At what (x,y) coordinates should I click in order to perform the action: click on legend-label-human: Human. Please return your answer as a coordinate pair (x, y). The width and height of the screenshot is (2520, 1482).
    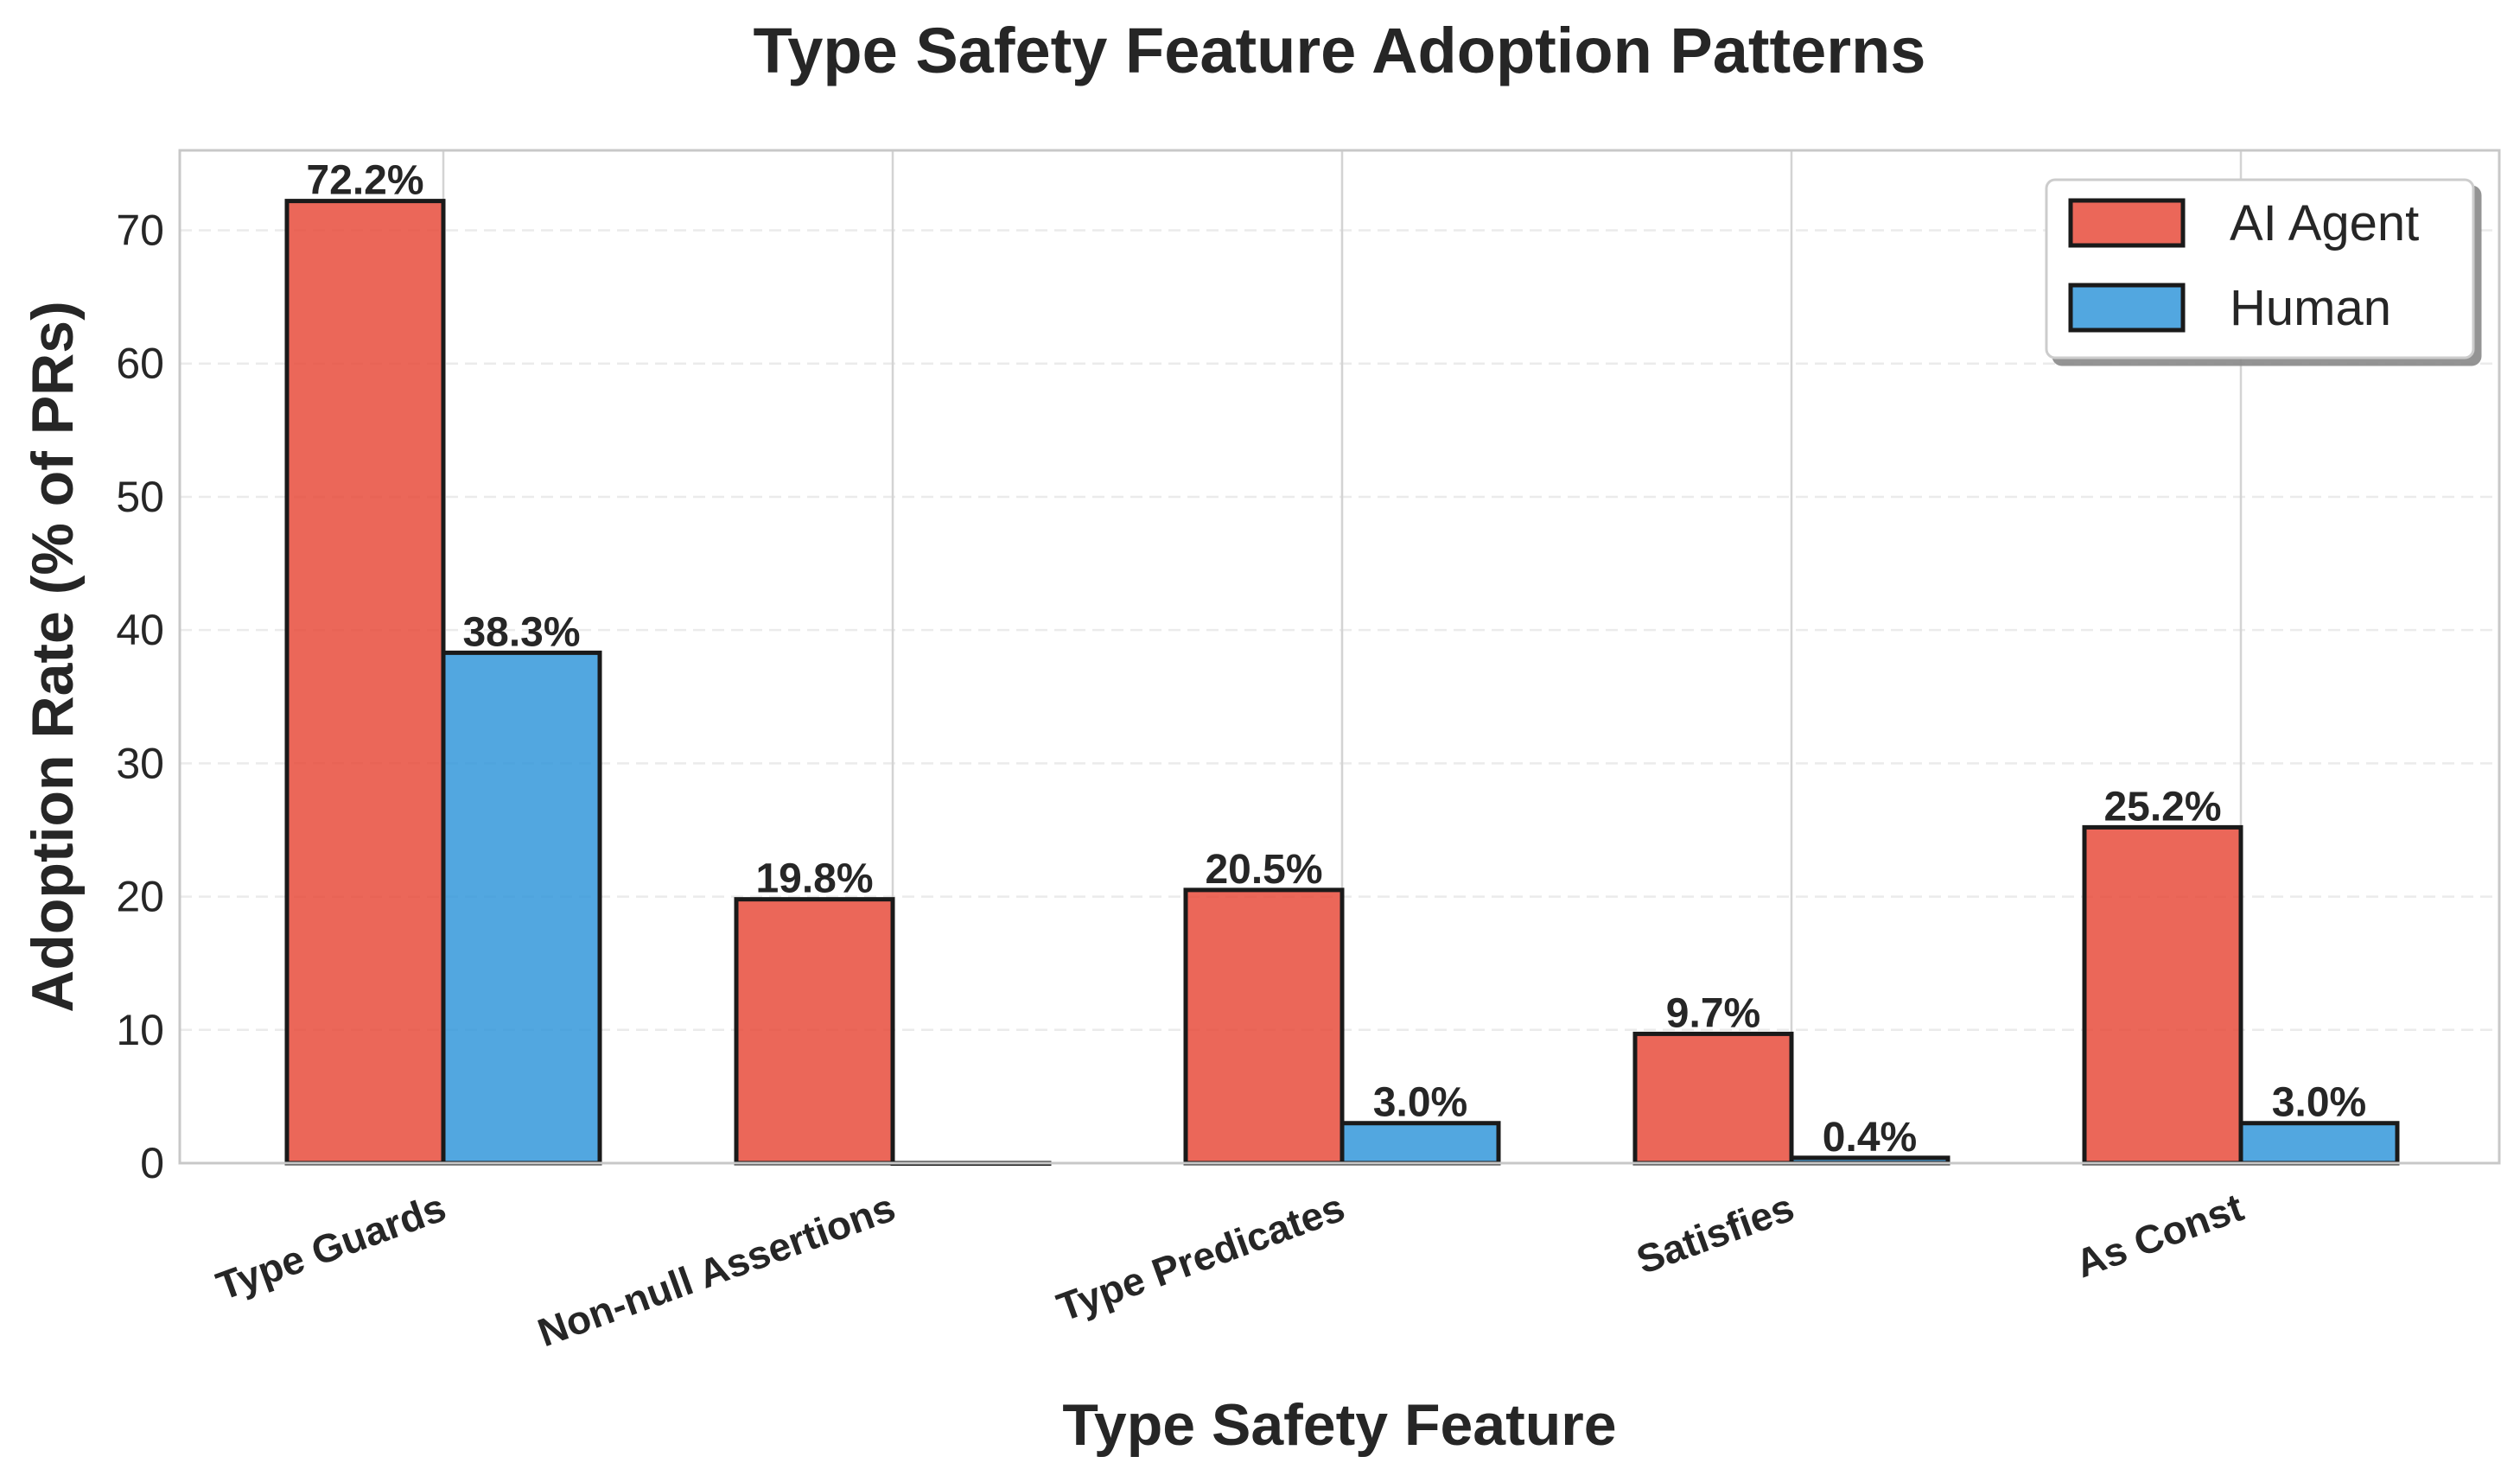
    Looking at the image, I should click on (2310, 308).